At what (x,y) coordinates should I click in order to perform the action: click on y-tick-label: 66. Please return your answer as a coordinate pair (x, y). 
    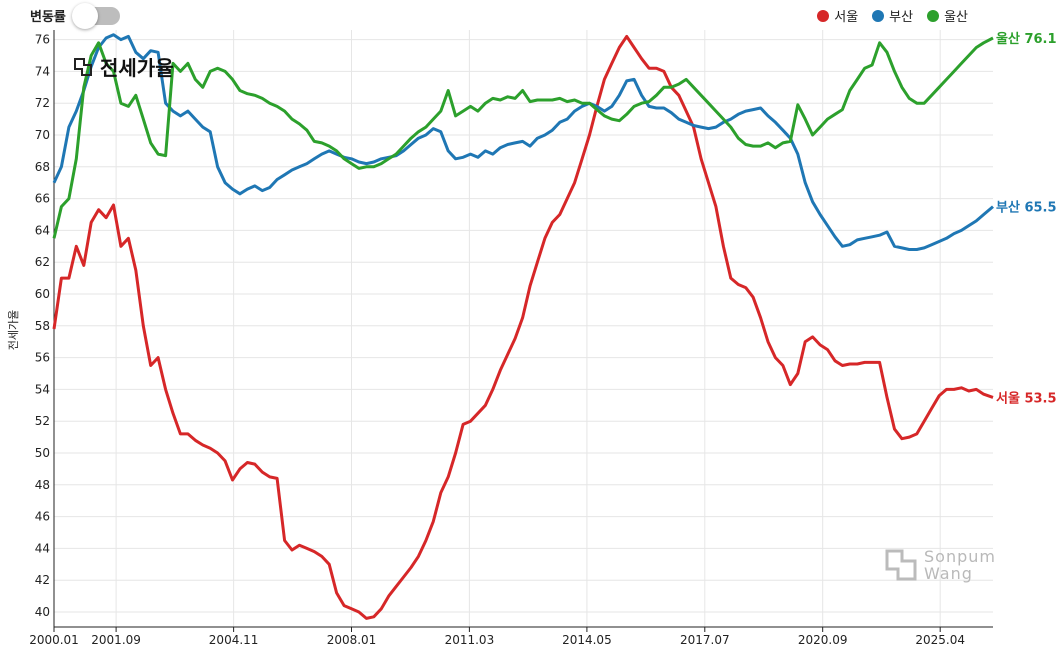
    Looking at the image, I should click on (42, 199).